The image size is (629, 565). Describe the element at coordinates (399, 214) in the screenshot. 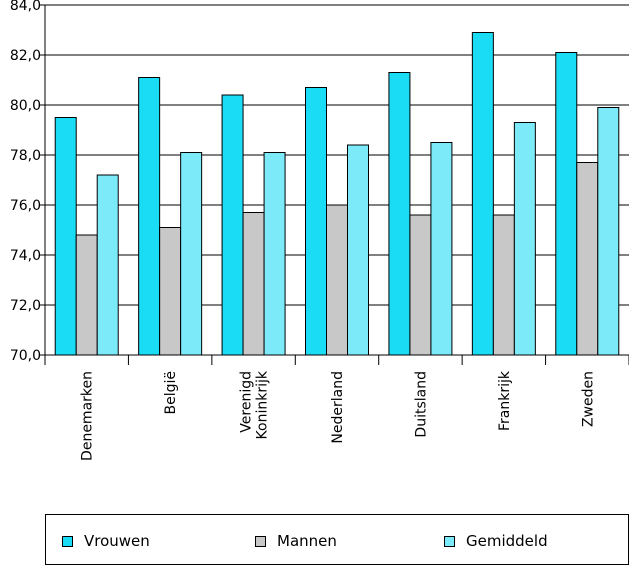

I see `bar-vrouwen-duitsland` at that location.